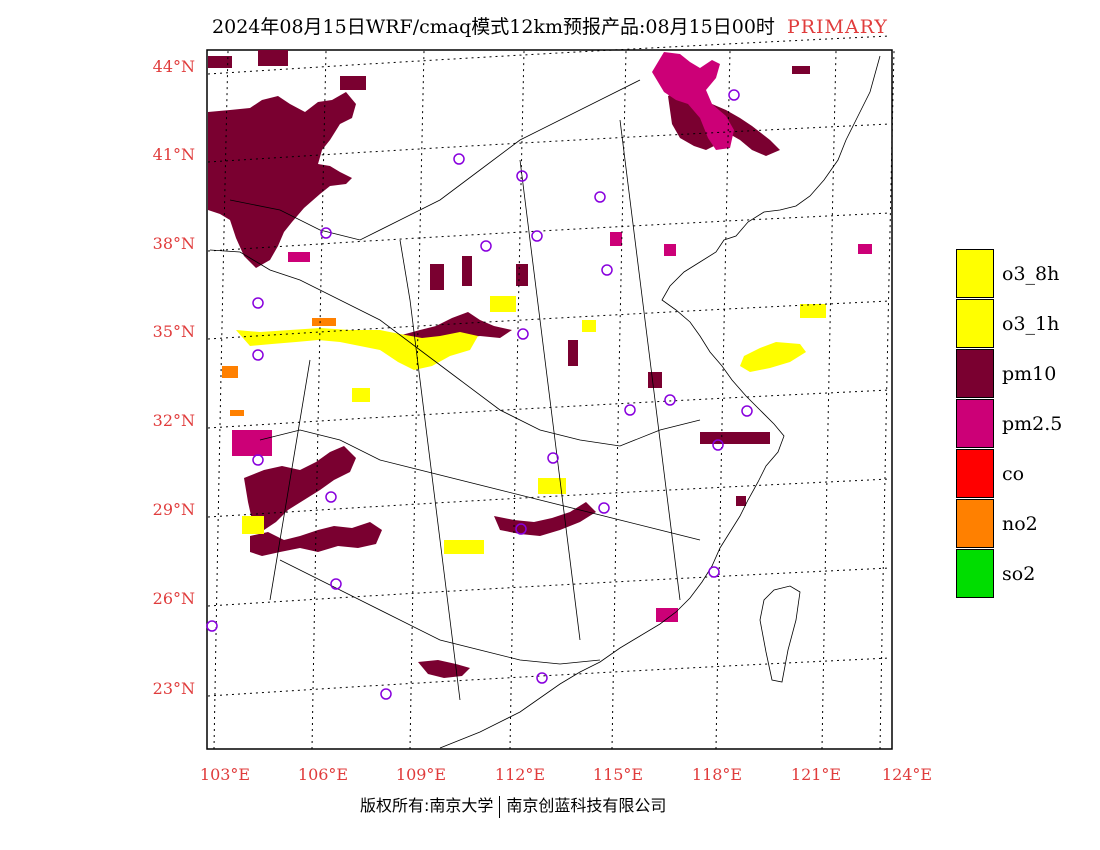 The width and height of the screenshot is (1100, 850). I want to click on pm10-band-central, so click(455, 327).